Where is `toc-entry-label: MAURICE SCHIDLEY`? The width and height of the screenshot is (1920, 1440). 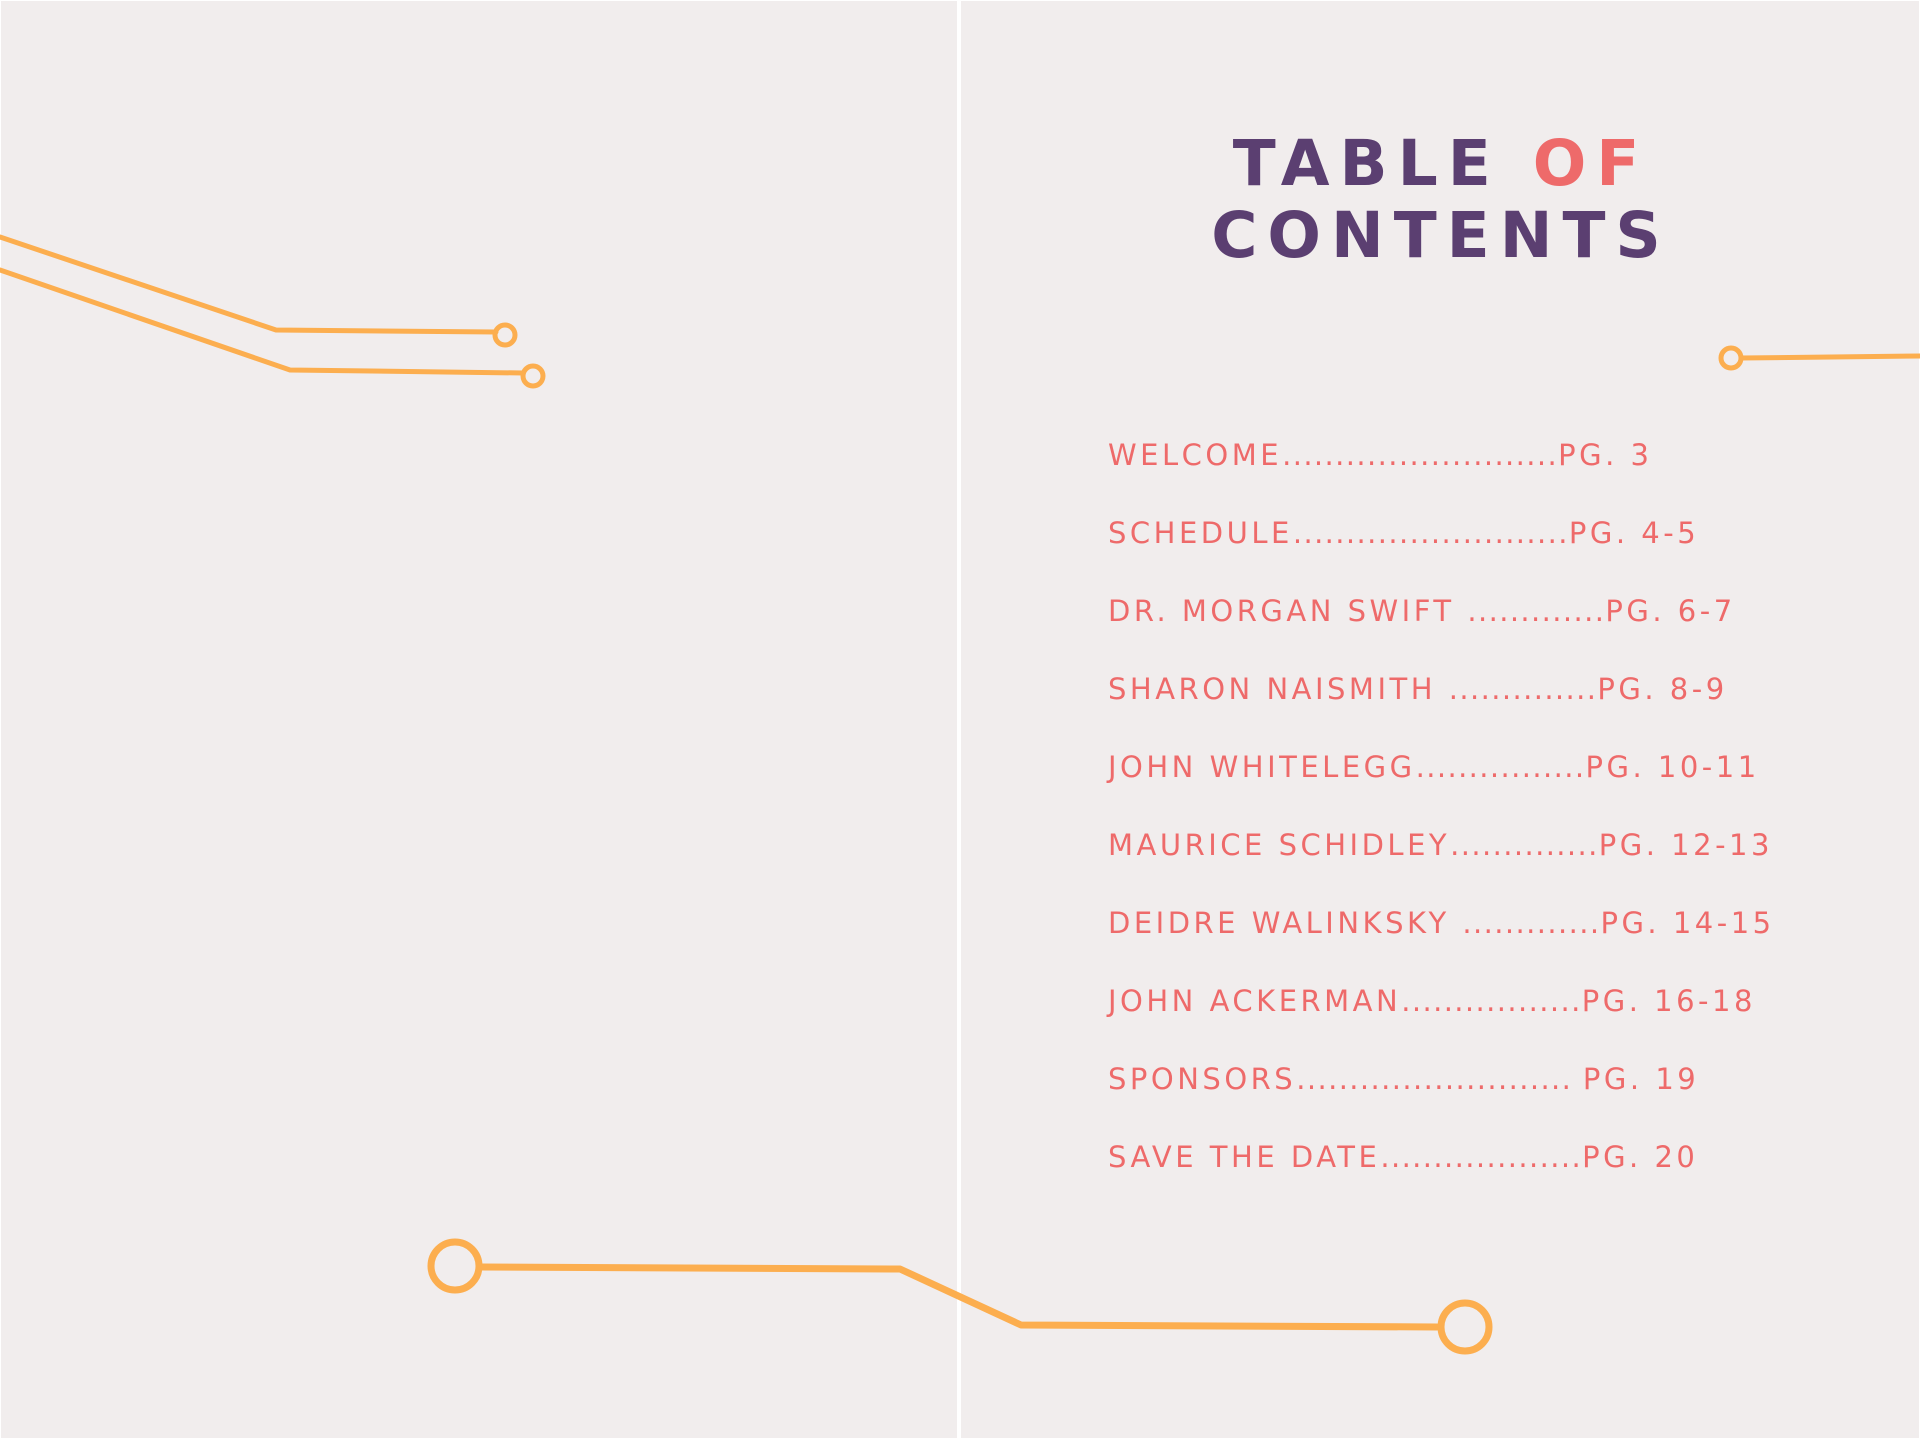
toc-entry-label: MAURICE SCHIDLEY is located at coordinates (1279, 845).